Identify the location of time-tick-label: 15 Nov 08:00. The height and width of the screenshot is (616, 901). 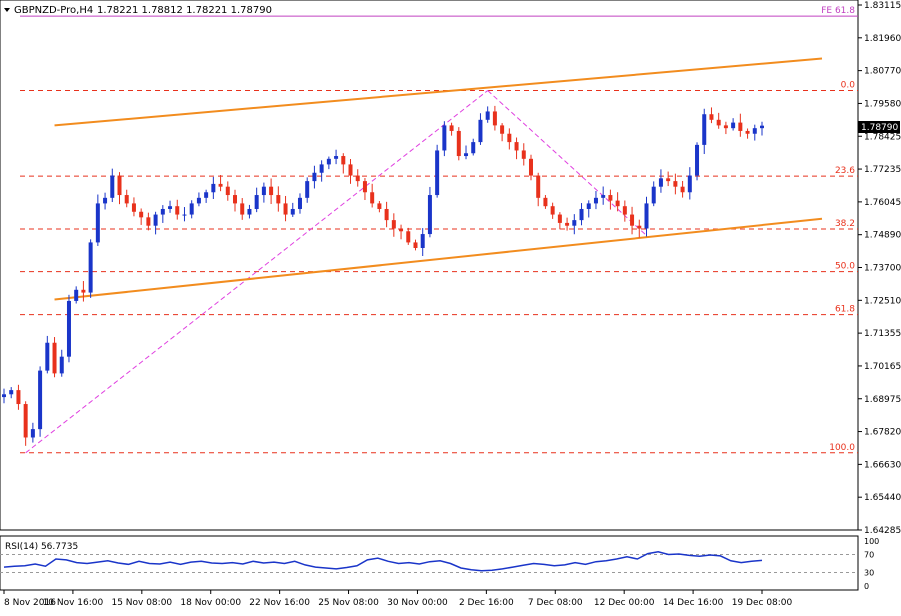
(141, 603).